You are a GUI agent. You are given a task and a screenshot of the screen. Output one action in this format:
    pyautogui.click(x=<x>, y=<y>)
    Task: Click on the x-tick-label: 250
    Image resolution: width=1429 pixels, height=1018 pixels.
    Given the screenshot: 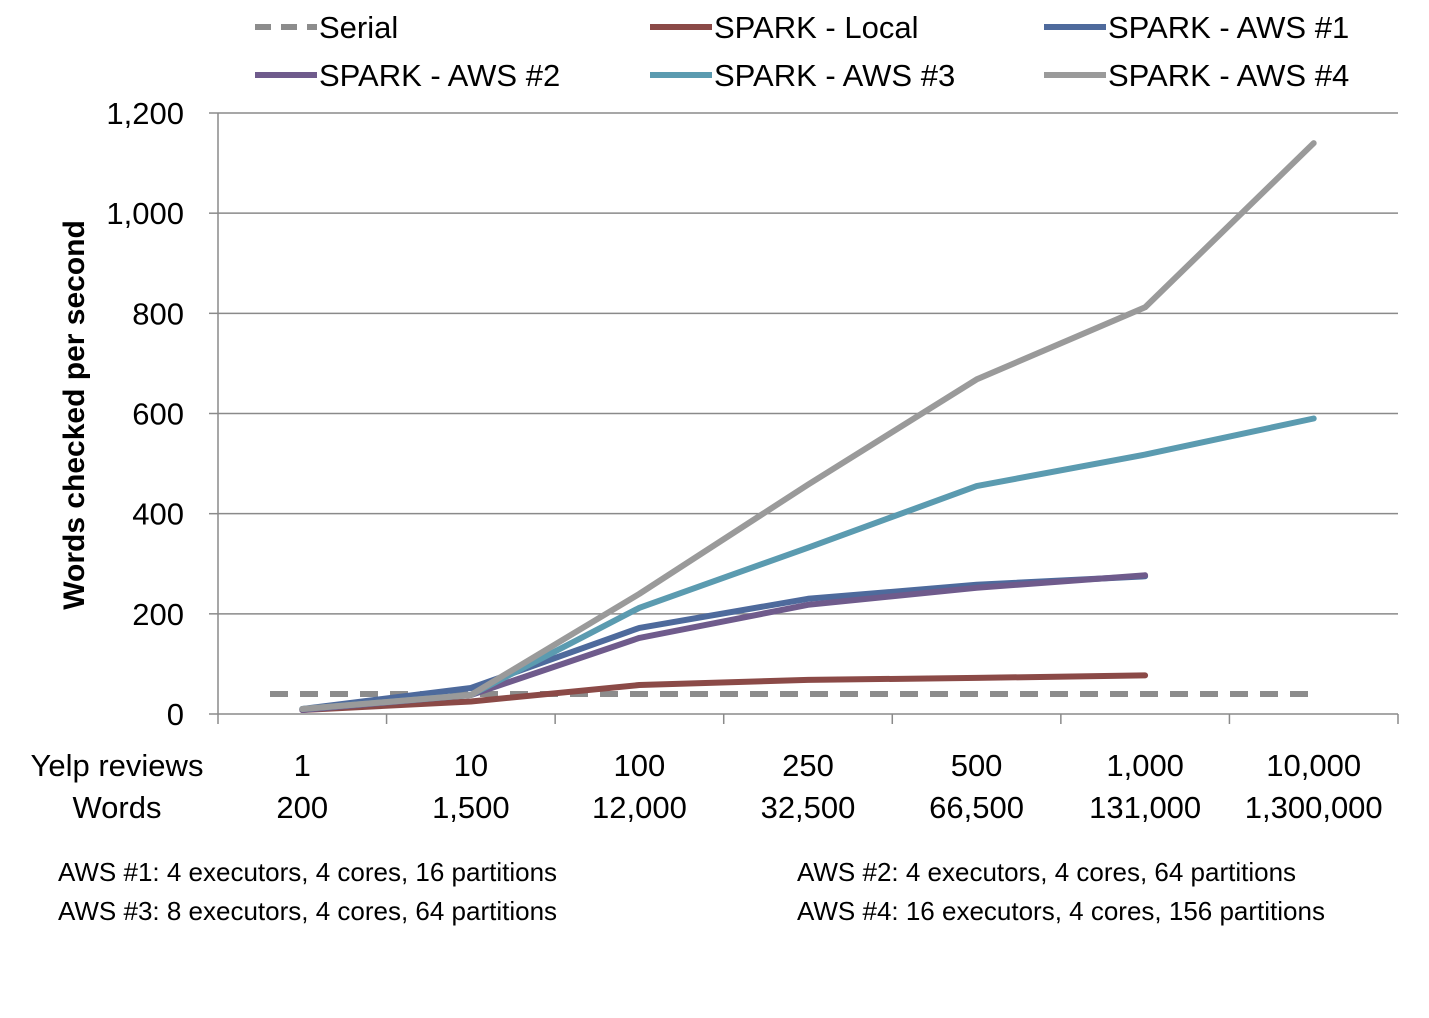 What is the action you would take?
    pyautogui.click(x=808, y=765)
    